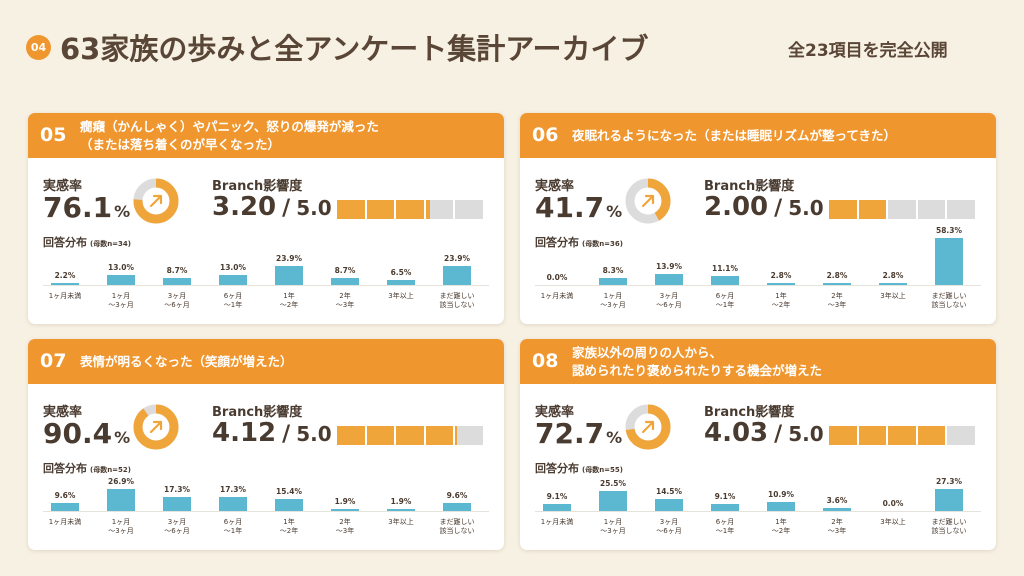  I want to click on baseline, so click(266, 511).